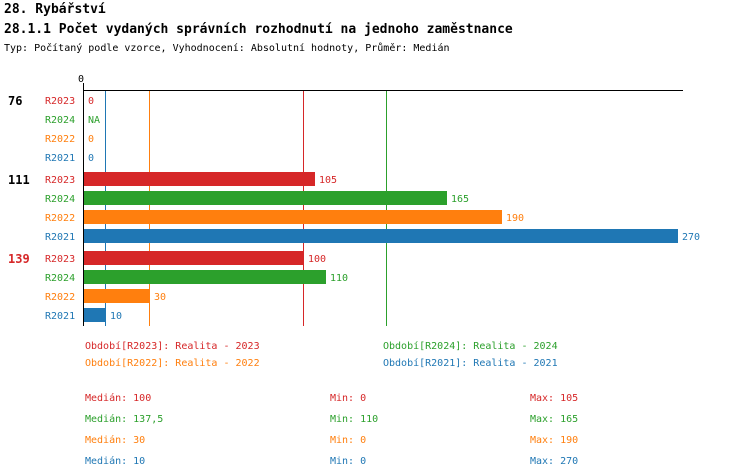 This screenshot has height=476, width=750. What do you see at coordinates (383, 90) in the screenshot?
I see `axis-top-line` at bounding box center [383, 90].